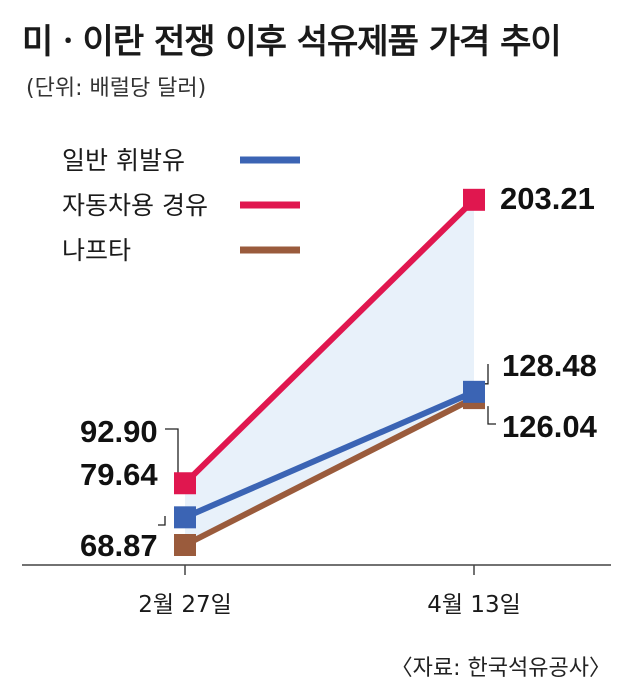  I want to click on x-tick-label: 2월 27일, so click(185, 605).